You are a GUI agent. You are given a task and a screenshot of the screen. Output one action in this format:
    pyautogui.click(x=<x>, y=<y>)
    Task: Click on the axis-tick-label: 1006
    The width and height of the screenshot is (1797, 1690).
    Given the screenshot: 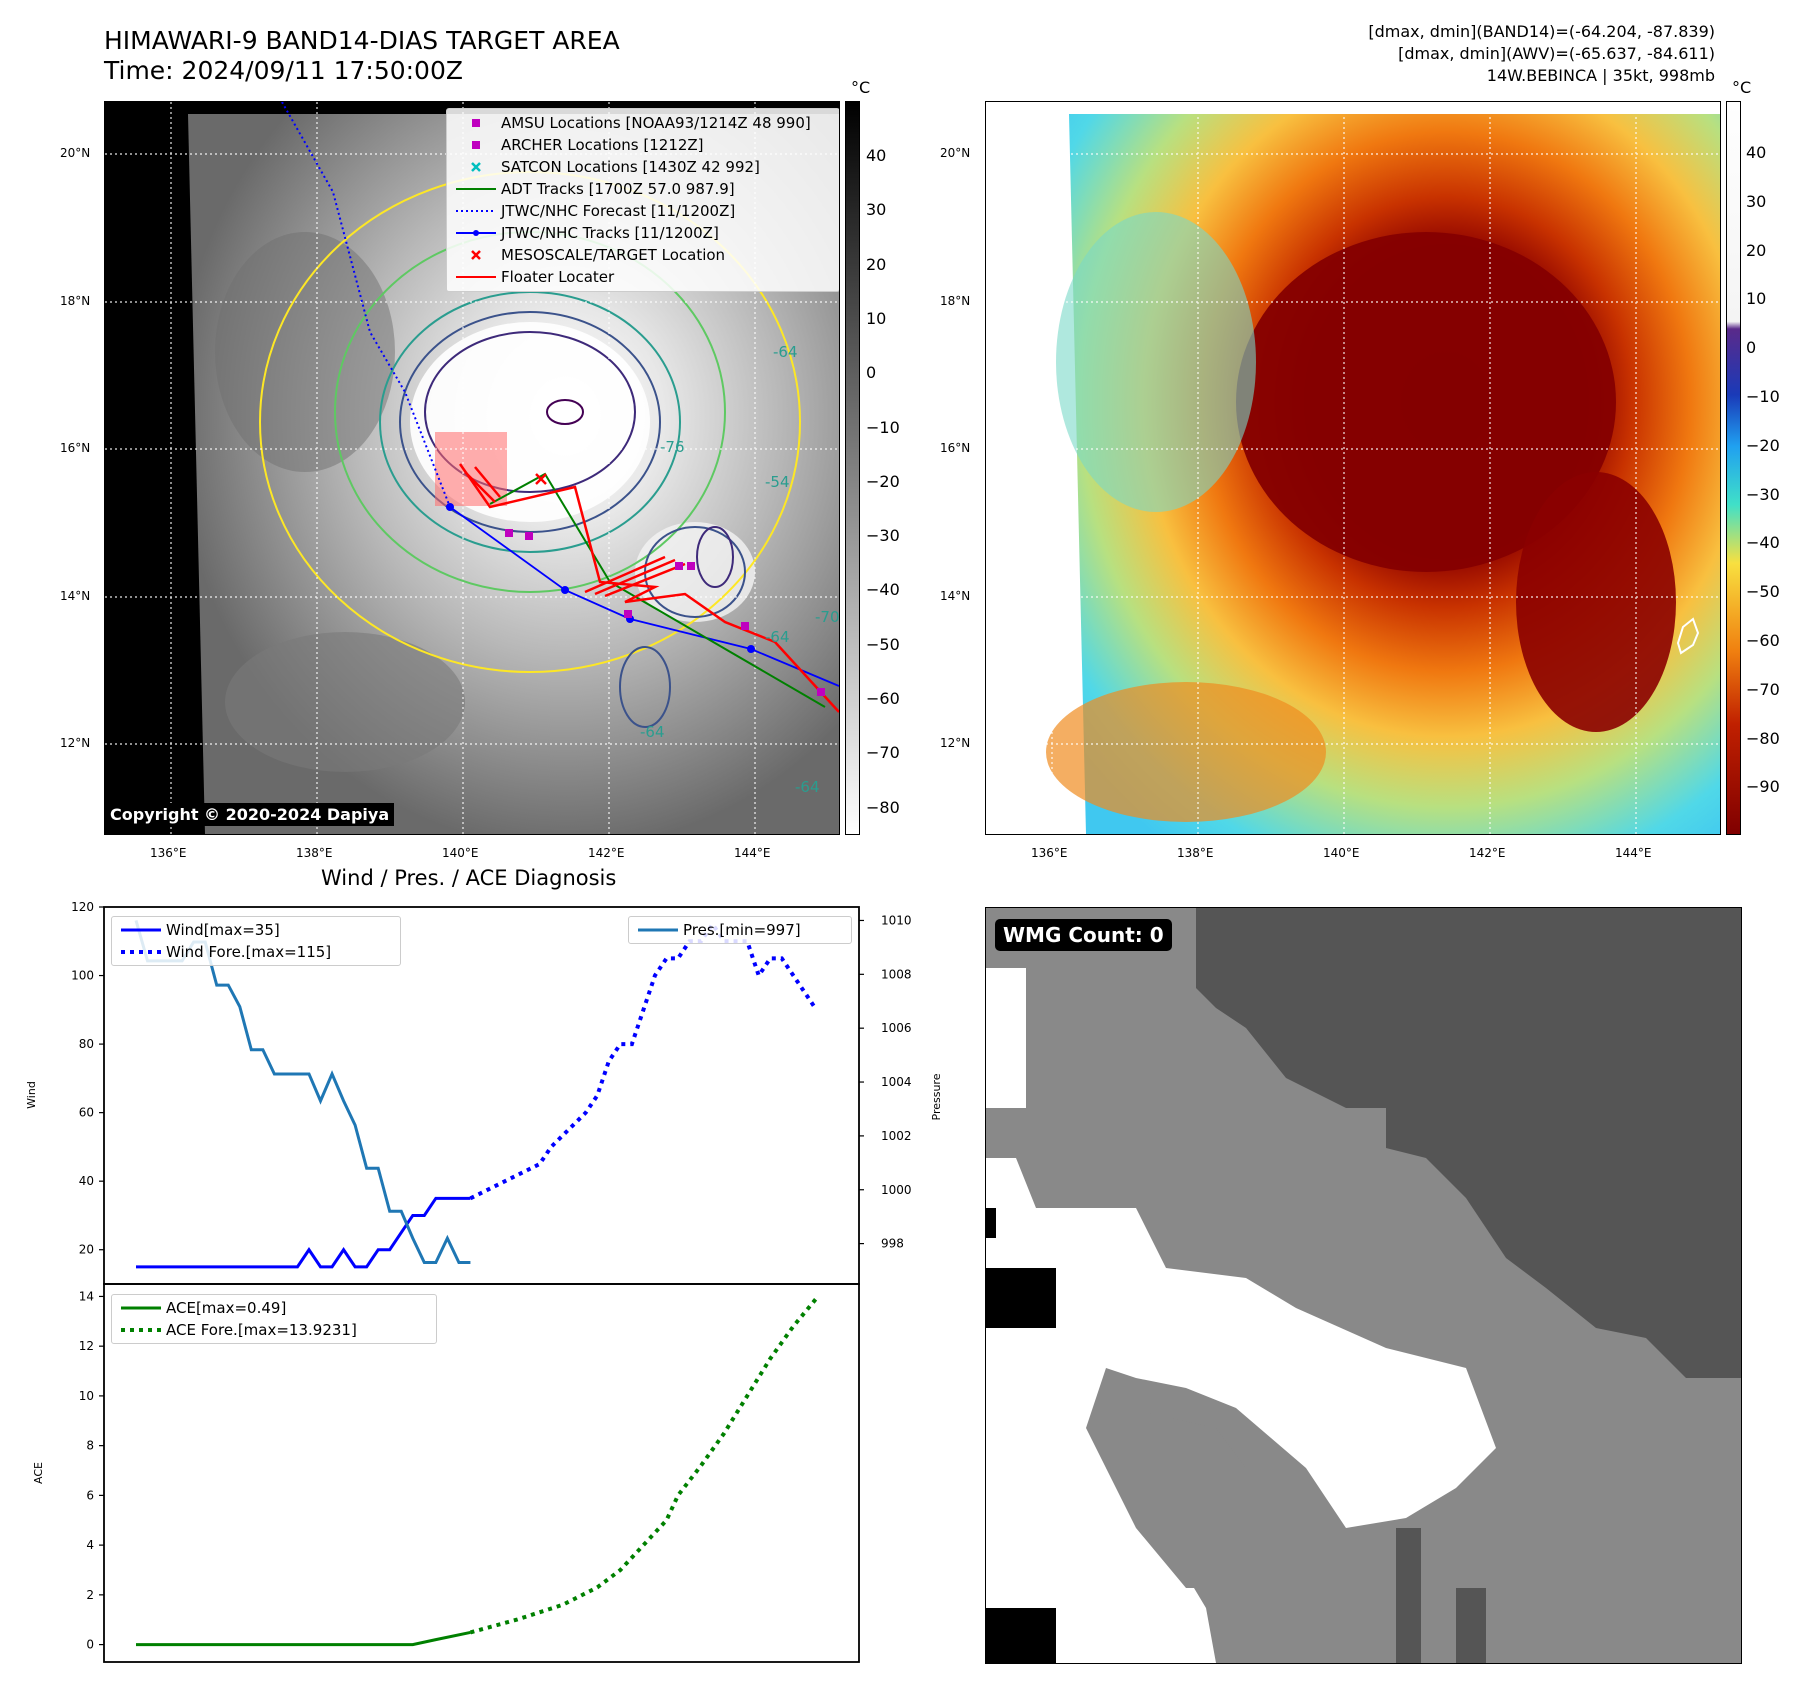 What is the action you would take?
    pyautogui.click(x=896, y=1028)
    